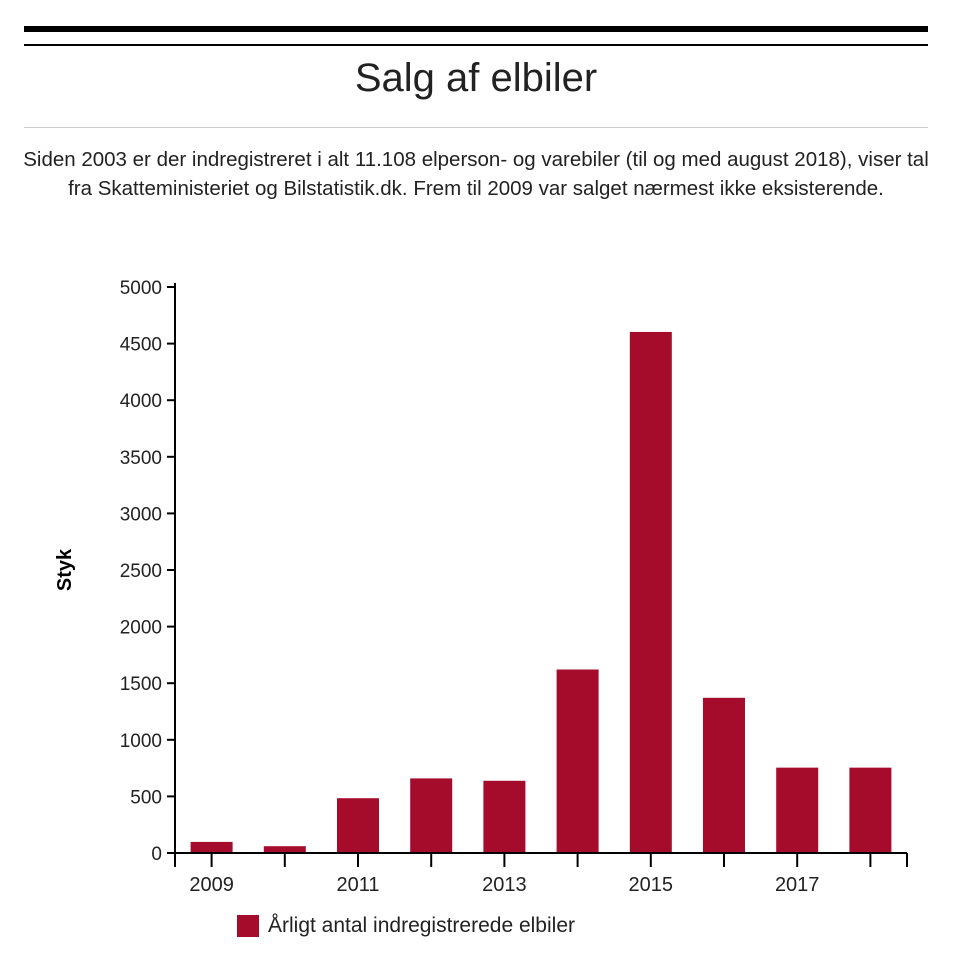 The image size is (960, 966). I want to click on bar-2009, so click(211, 847).